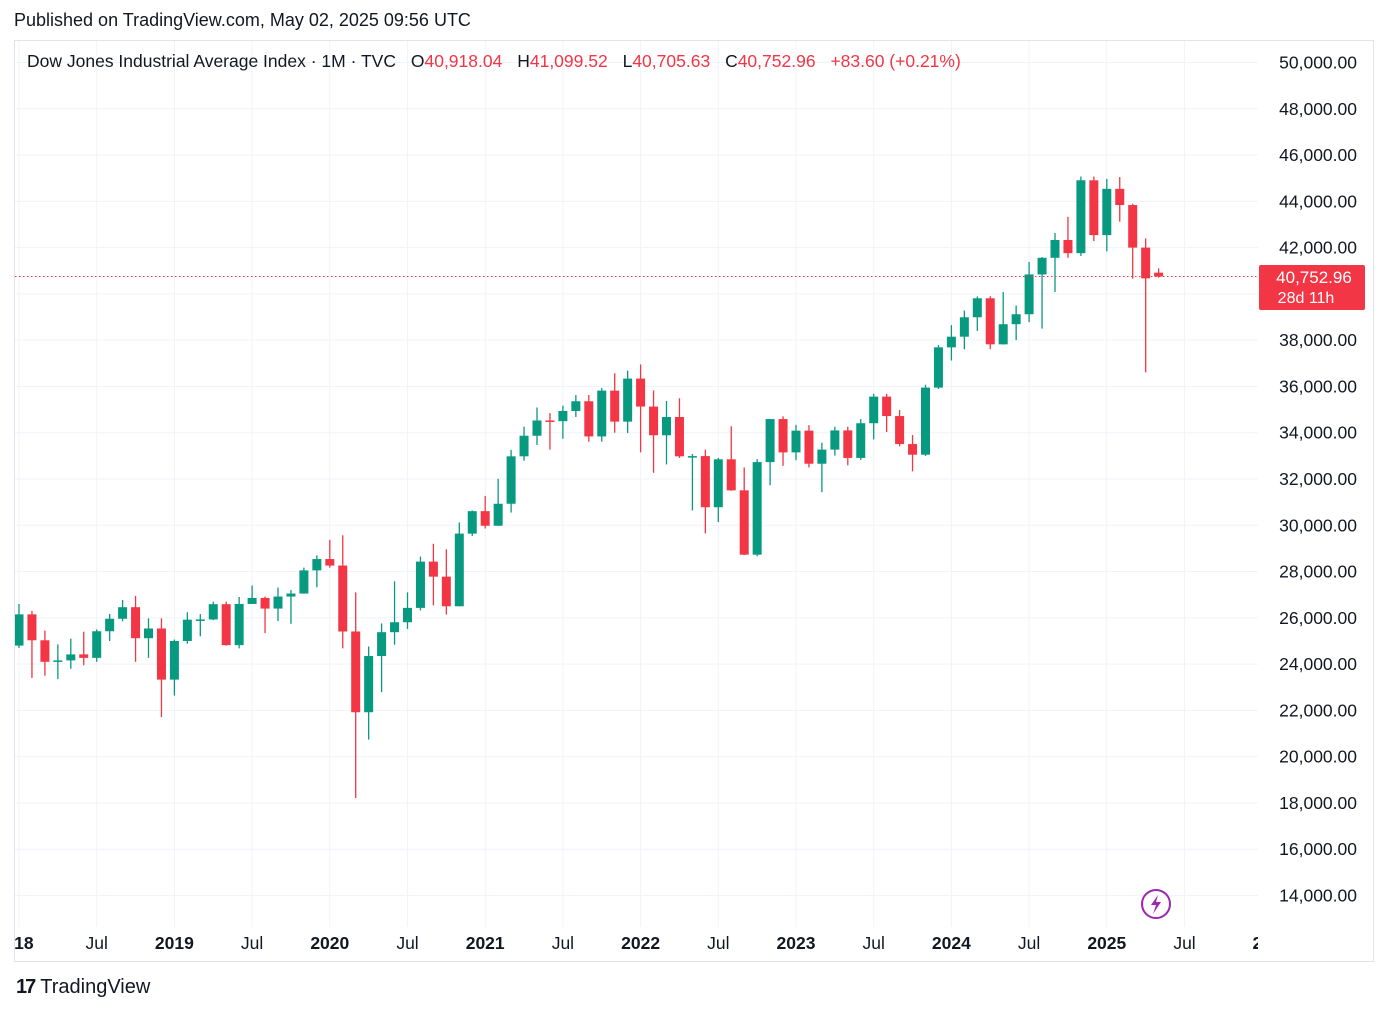 The width and height of the screenshot is (1388, 1013). What do you see at coordinates (1318, 710) in the screenshot?
I see `y-tick-label: 22,000.00` at bounding box center [1318, 710].